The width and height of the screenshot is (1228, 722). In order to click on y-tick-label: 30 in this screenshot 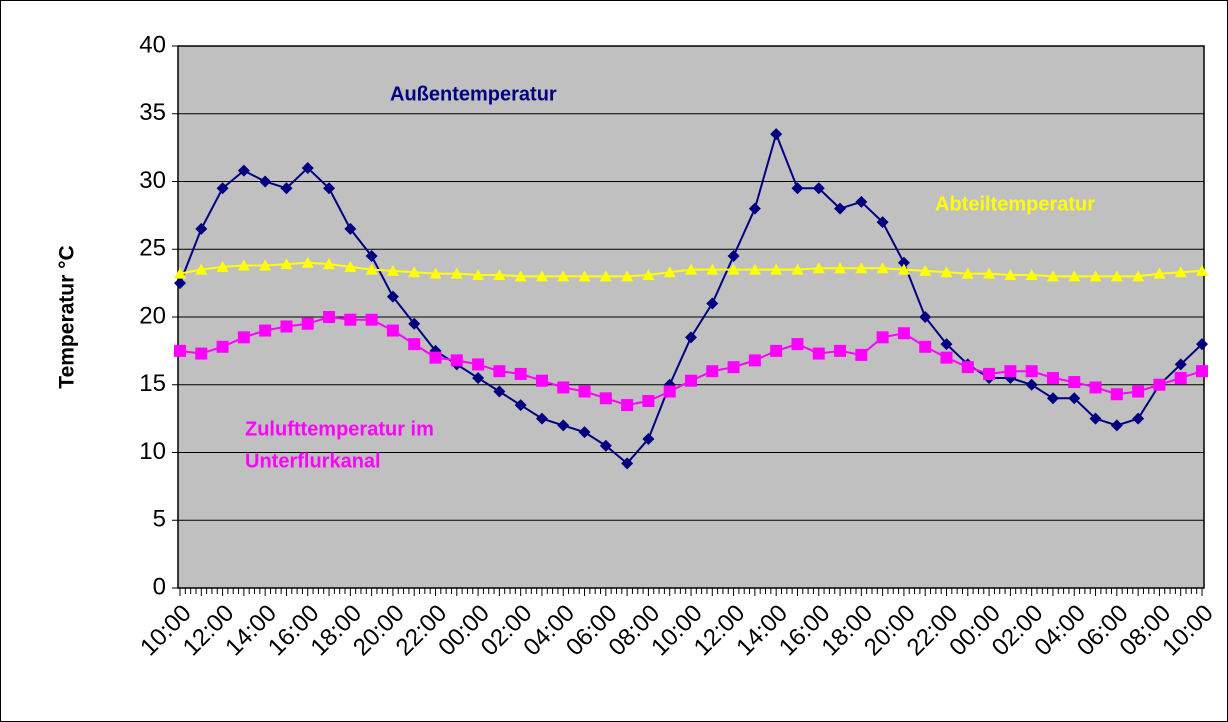, I will do `click(152, 180)`.